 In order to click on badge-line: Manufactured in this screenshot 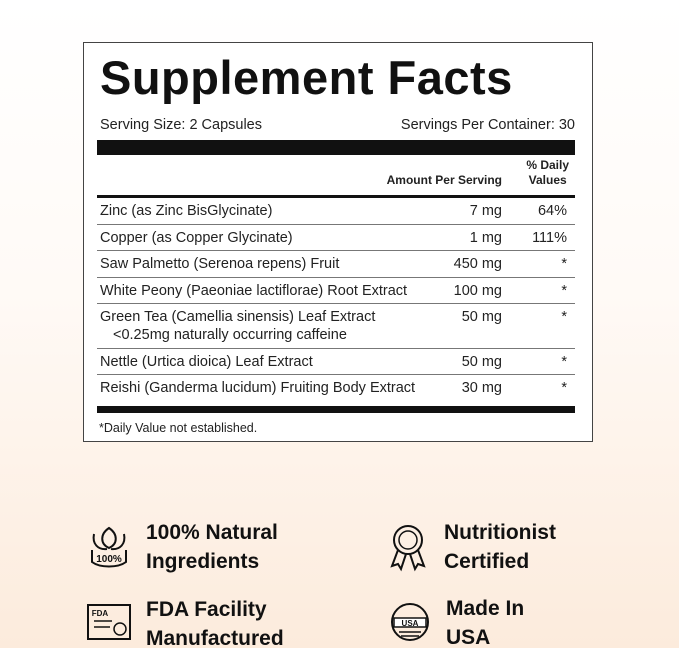, I will do `click(215, 638)`.